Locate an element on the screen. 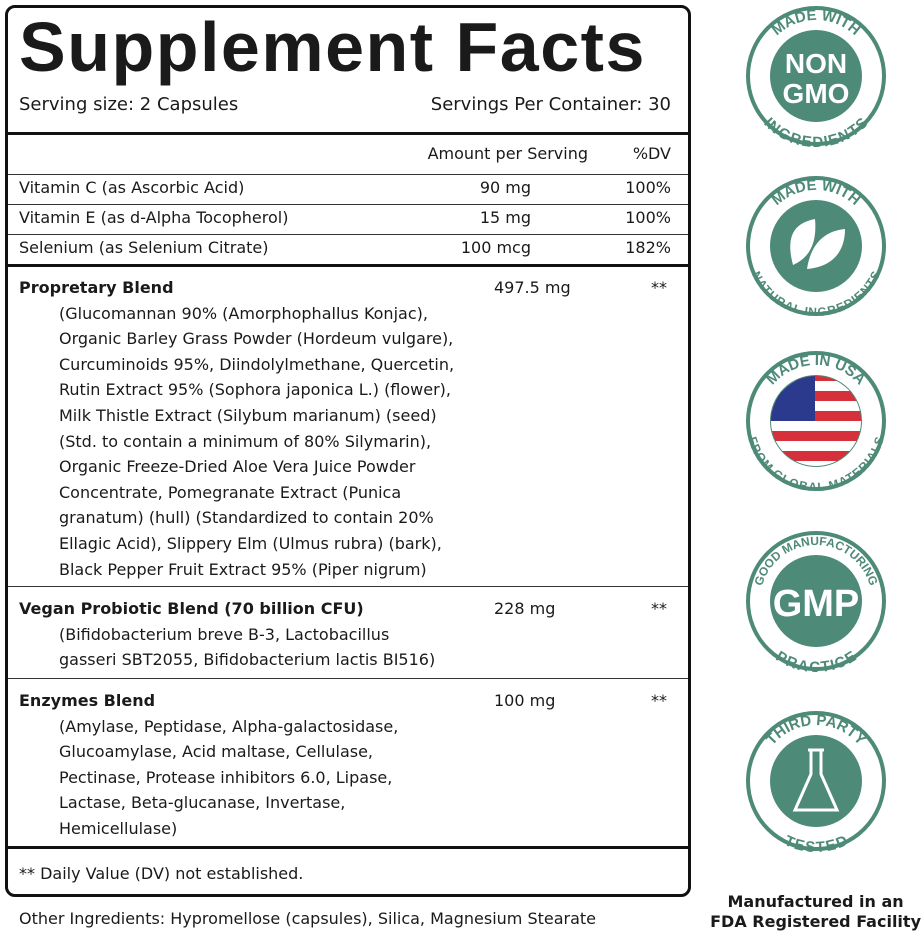 Image resolution: width=924 pixels, height=935 pixels. usa-flag-icon is located at coordinates (816, 421).